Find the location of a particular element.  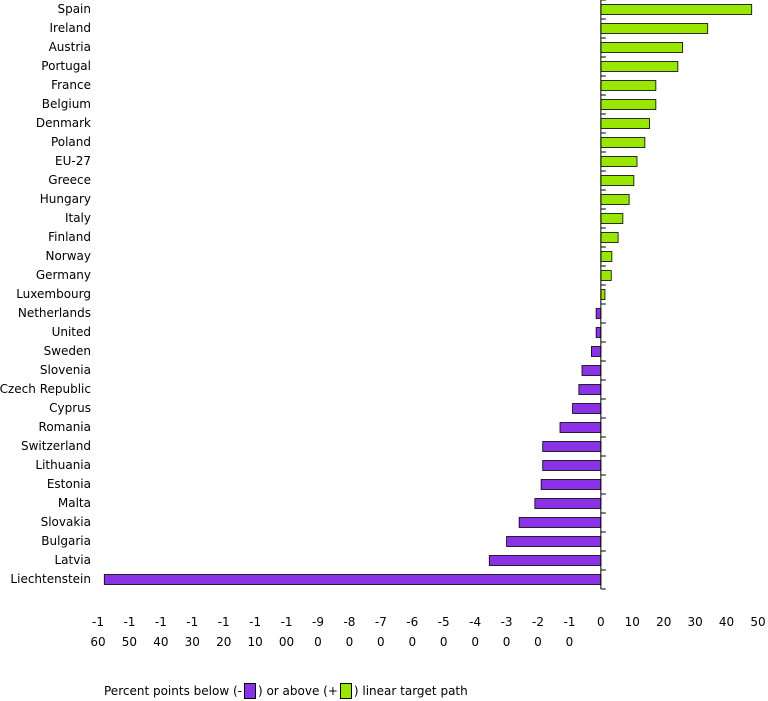

x-tick-label: -8 is located at coordinates (349, 622).